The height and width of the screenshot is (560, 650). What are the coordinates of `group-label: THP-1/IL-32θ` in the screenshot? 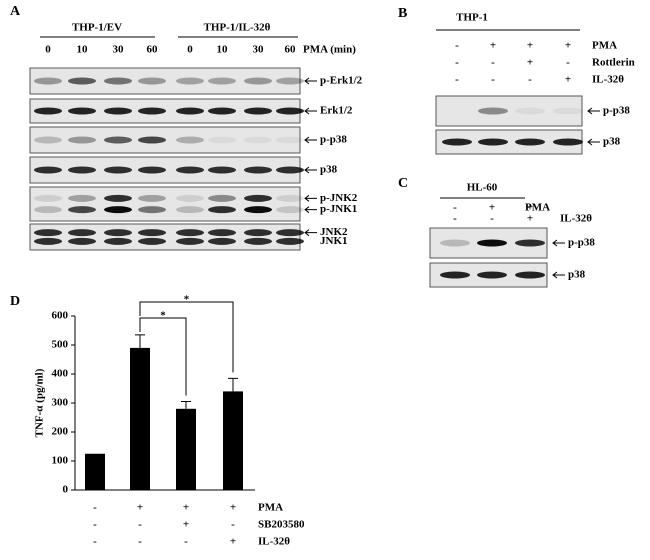 It's located at (237, 28).